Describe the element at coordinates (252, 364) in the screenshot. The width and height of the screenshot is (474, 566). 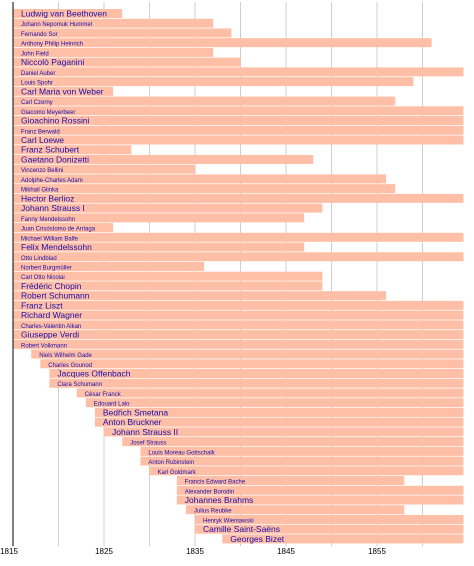
I see `bar-charles-gounod` at that location.